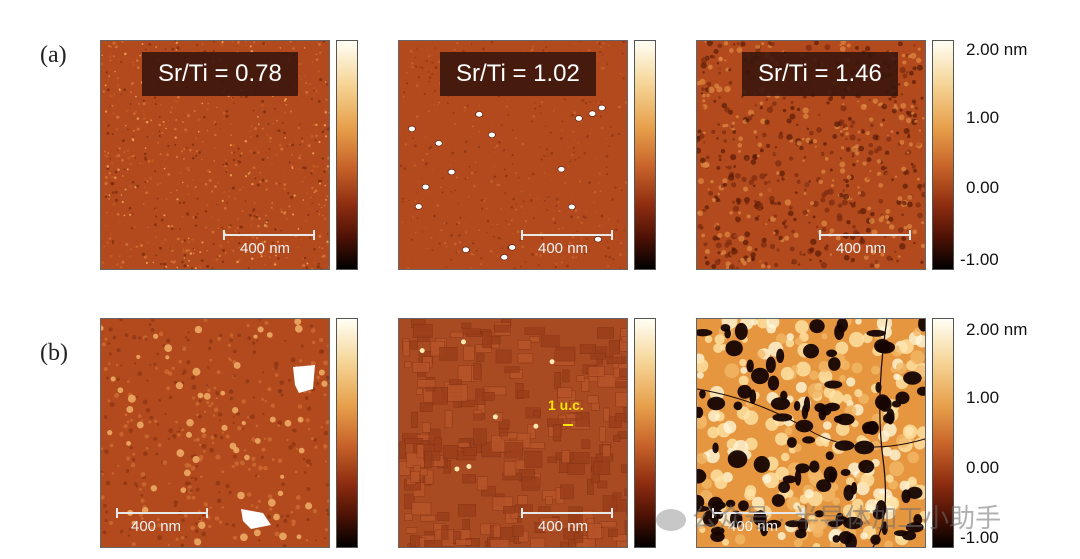  Describe the element at coordinates (847, 518) in the screenshot. I see `watermark-text: 公众号 · 半导体加工小助手` at that location.